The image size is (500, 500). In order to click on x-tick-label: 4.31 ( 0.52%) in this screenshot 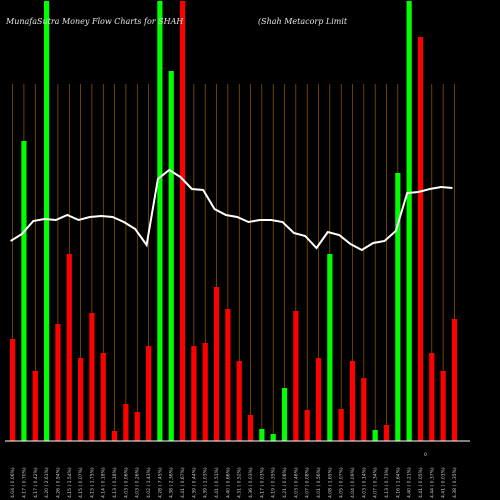, I will do `click(240, 482)`.